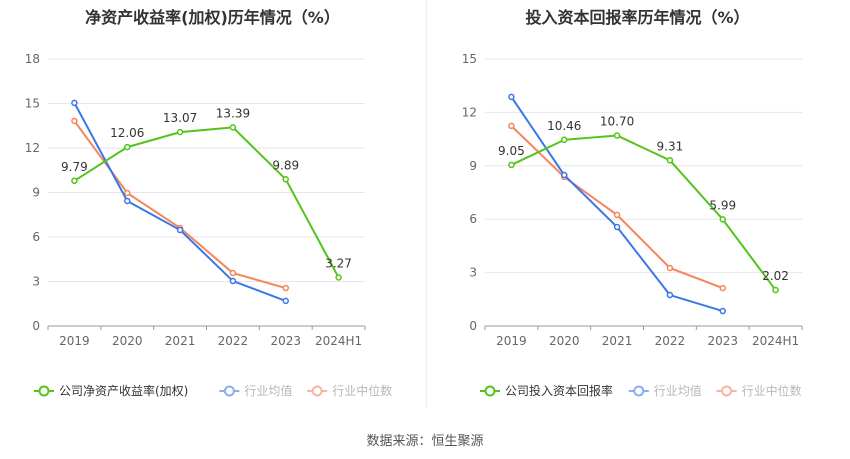 This screenshot has width=850, height=459. I want to click on data-label: 2.02, so click(775, 276).